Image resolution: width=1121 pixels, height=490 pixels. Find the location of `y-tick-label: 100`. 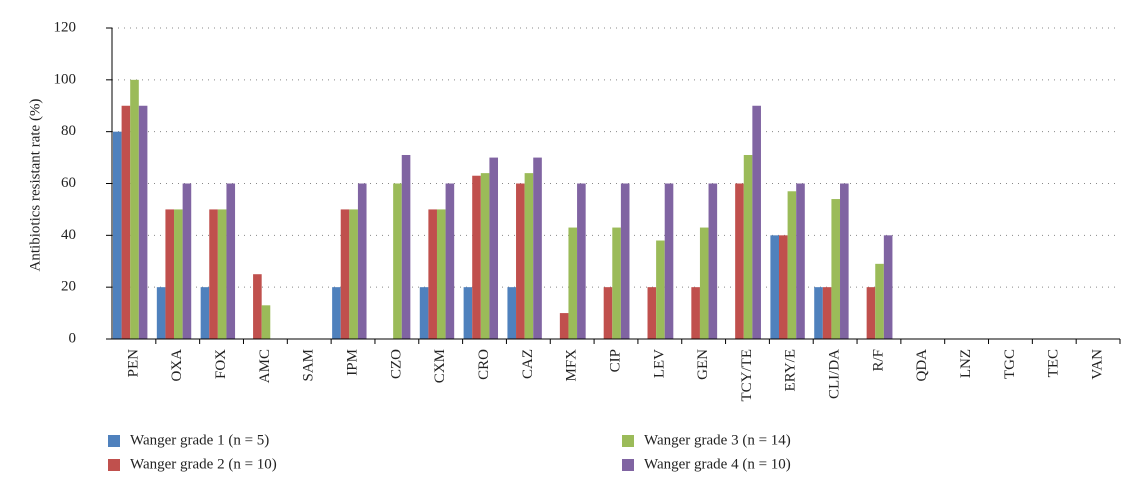

y-tick-label: 100 is located at coordinates (65, 79).